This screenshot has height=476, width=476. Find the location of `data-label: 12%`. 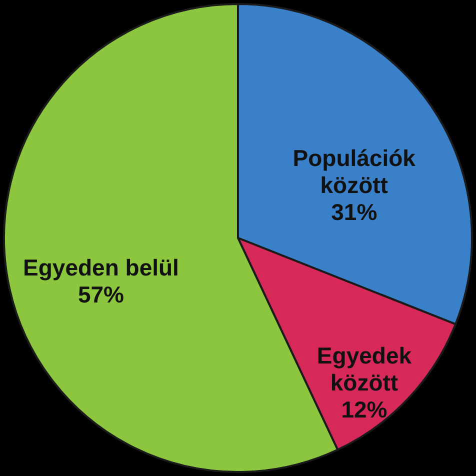

data-label: 12% is located at coordinates (364, 409).